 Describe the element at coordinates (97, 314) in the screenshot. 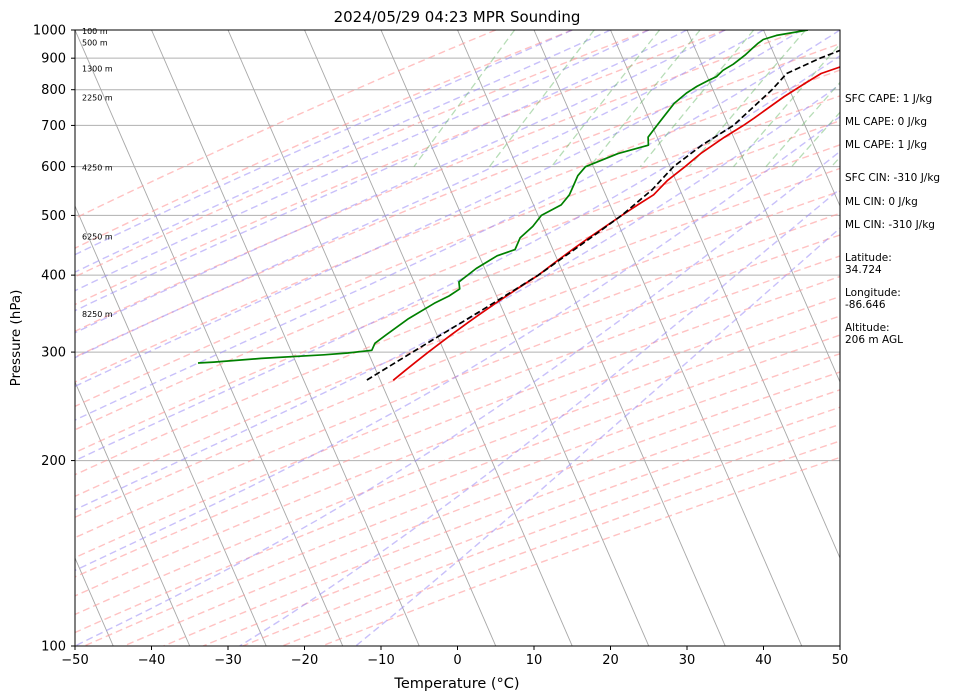

I see `height-label: 8250 m` at that location.